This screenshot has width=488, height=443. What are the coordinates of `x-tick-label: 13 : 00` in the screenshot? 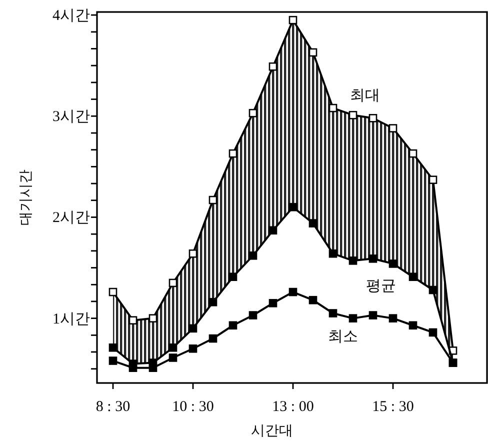 It's located at (293, 407).